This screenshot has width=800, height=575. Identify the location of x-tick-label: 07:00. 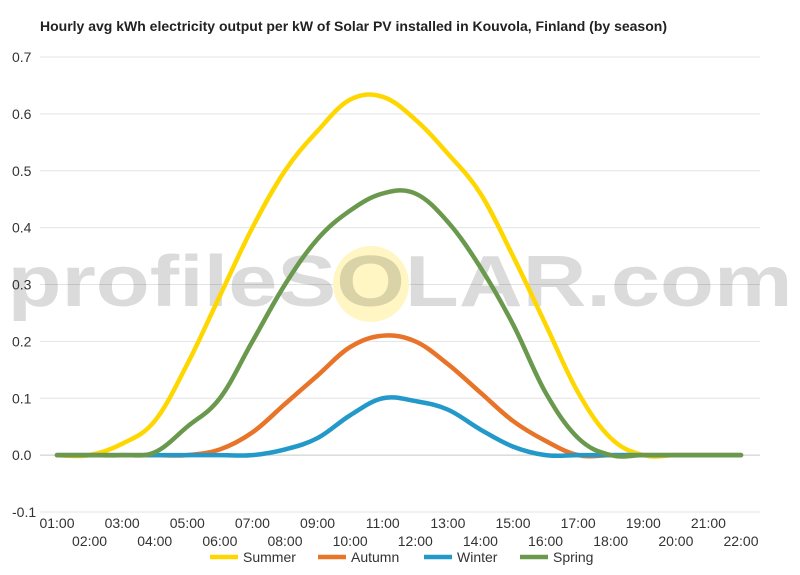
(252, 523).